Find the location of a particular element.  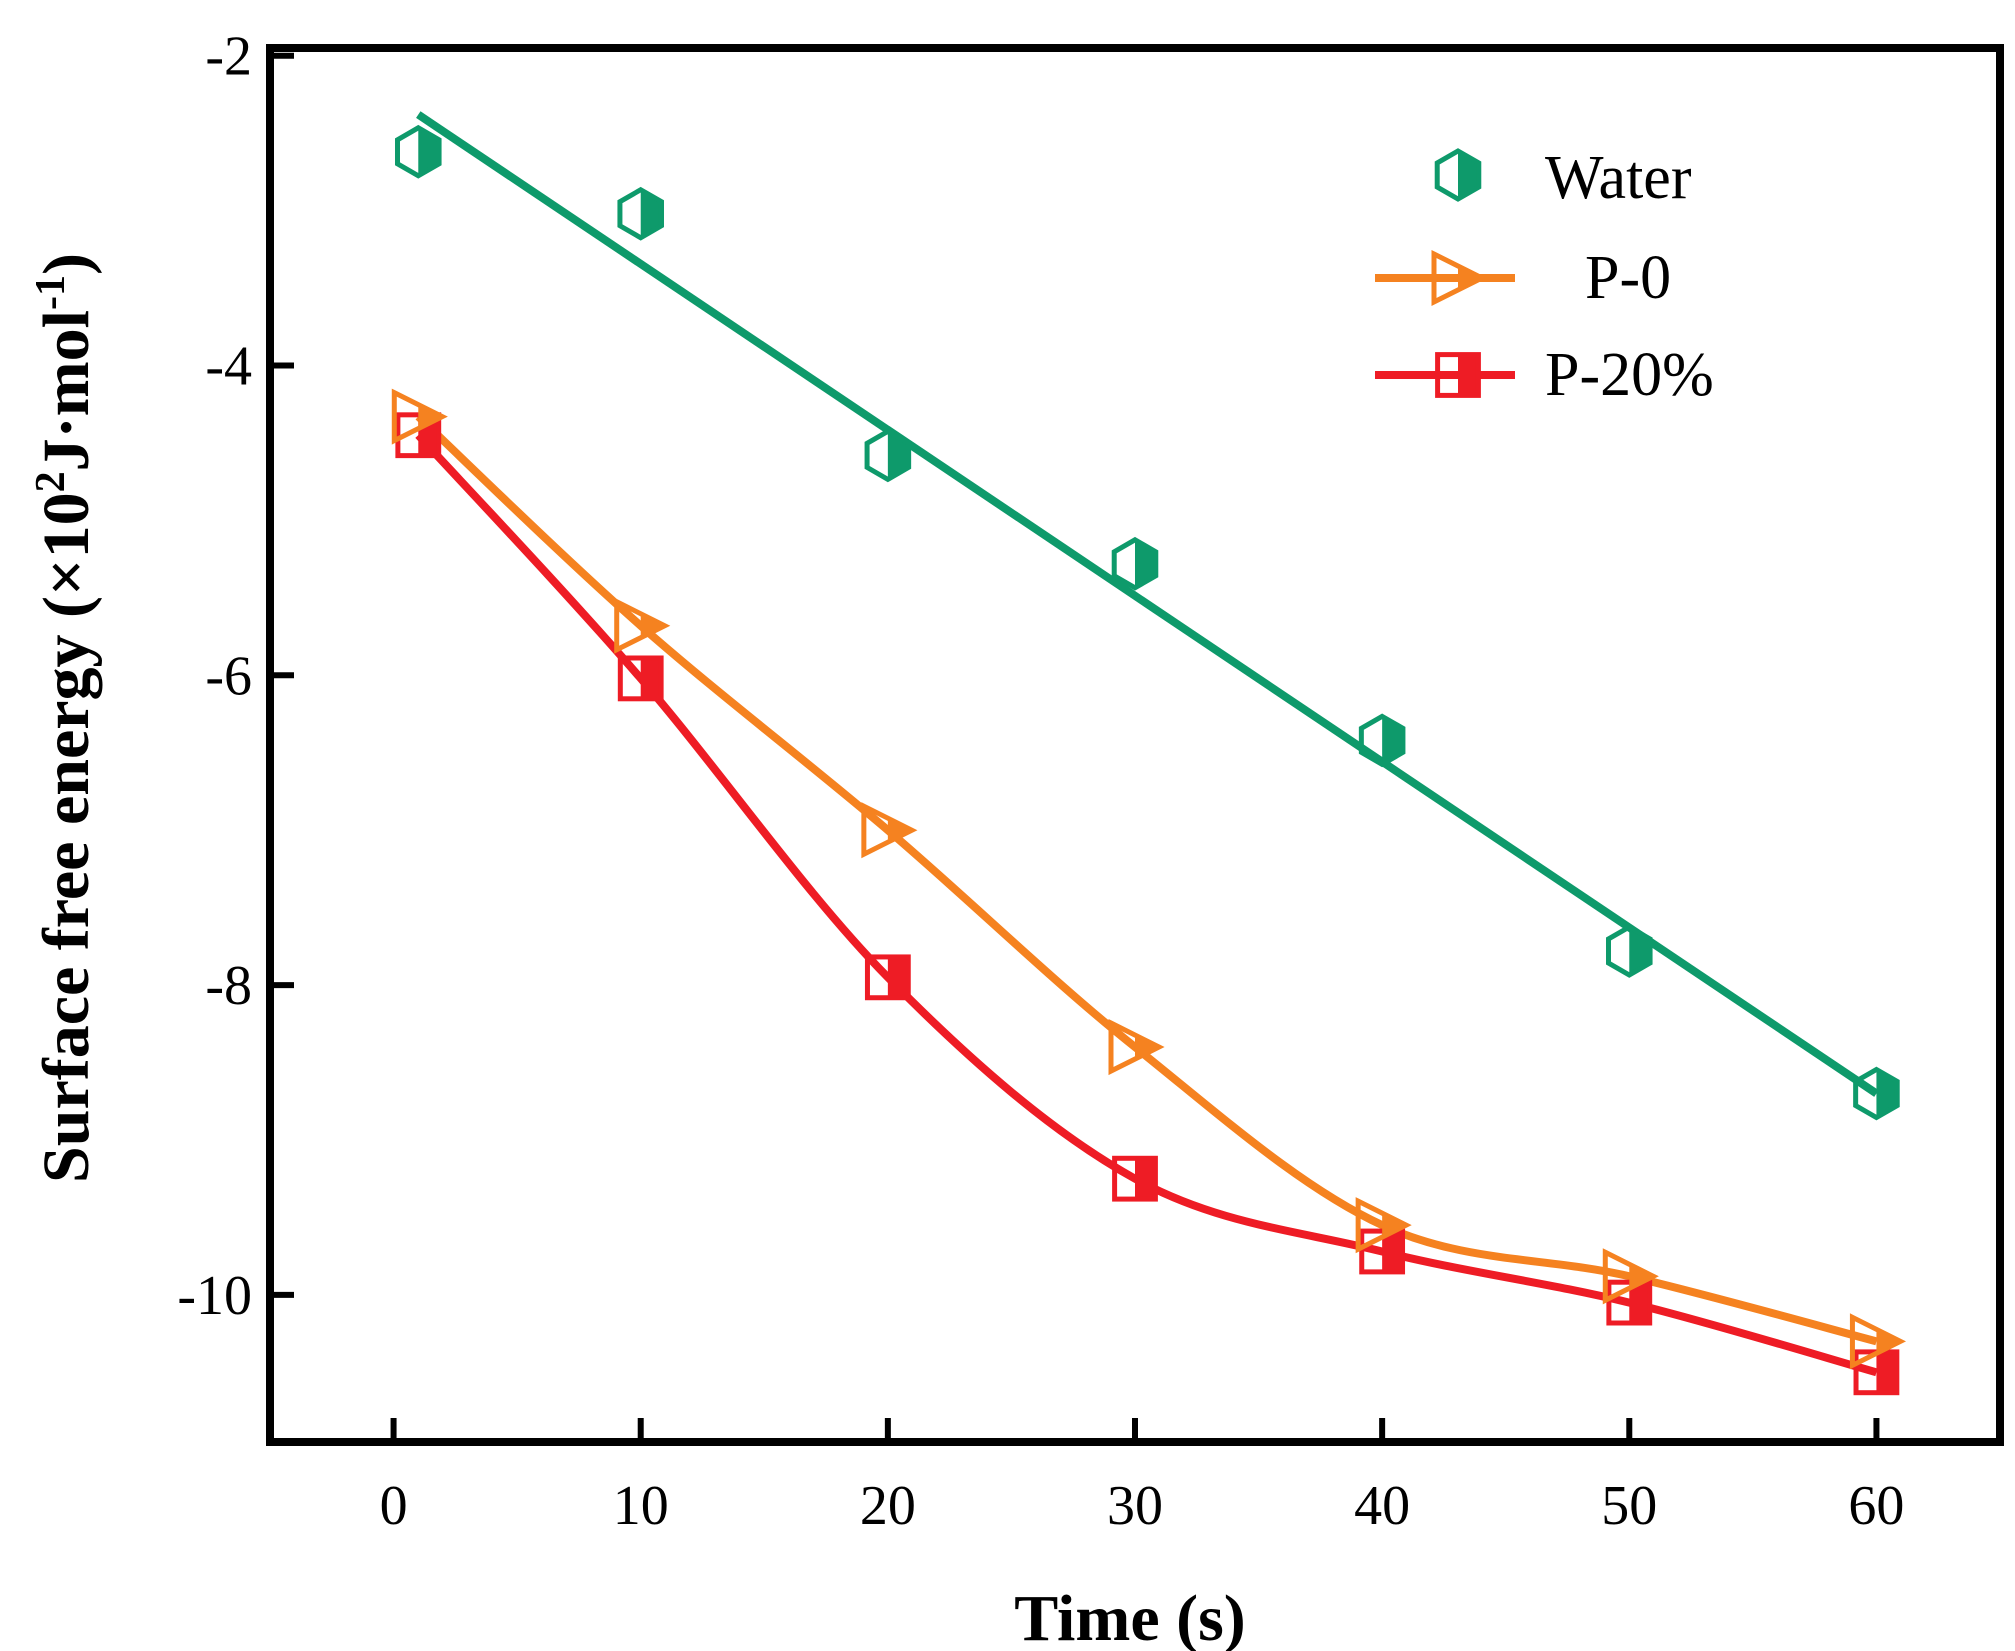

legend-marker-p0 is located at coordinates (1459, 278).